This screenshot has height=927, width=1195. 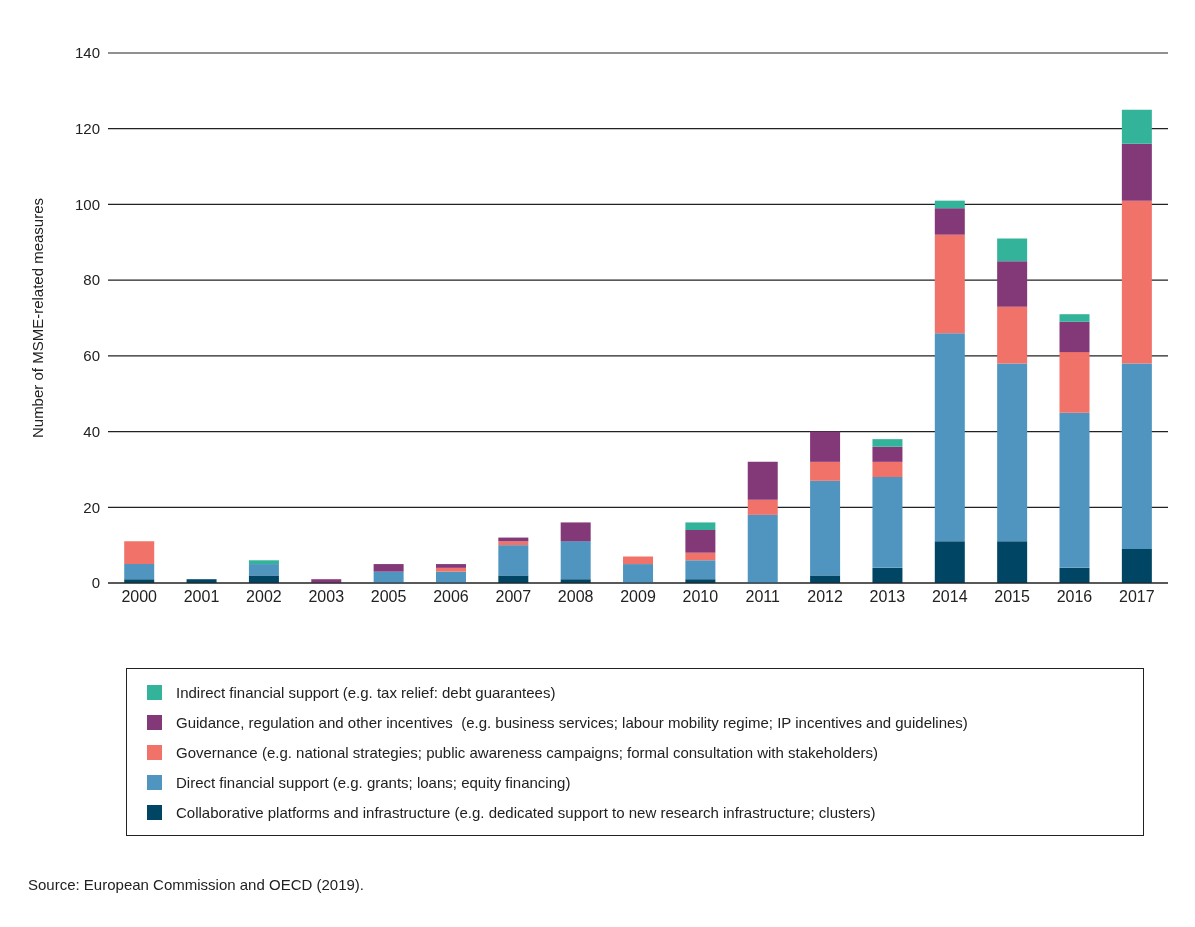 I want to click on x-tick-label: 2015, so click(x=1012, y=597).